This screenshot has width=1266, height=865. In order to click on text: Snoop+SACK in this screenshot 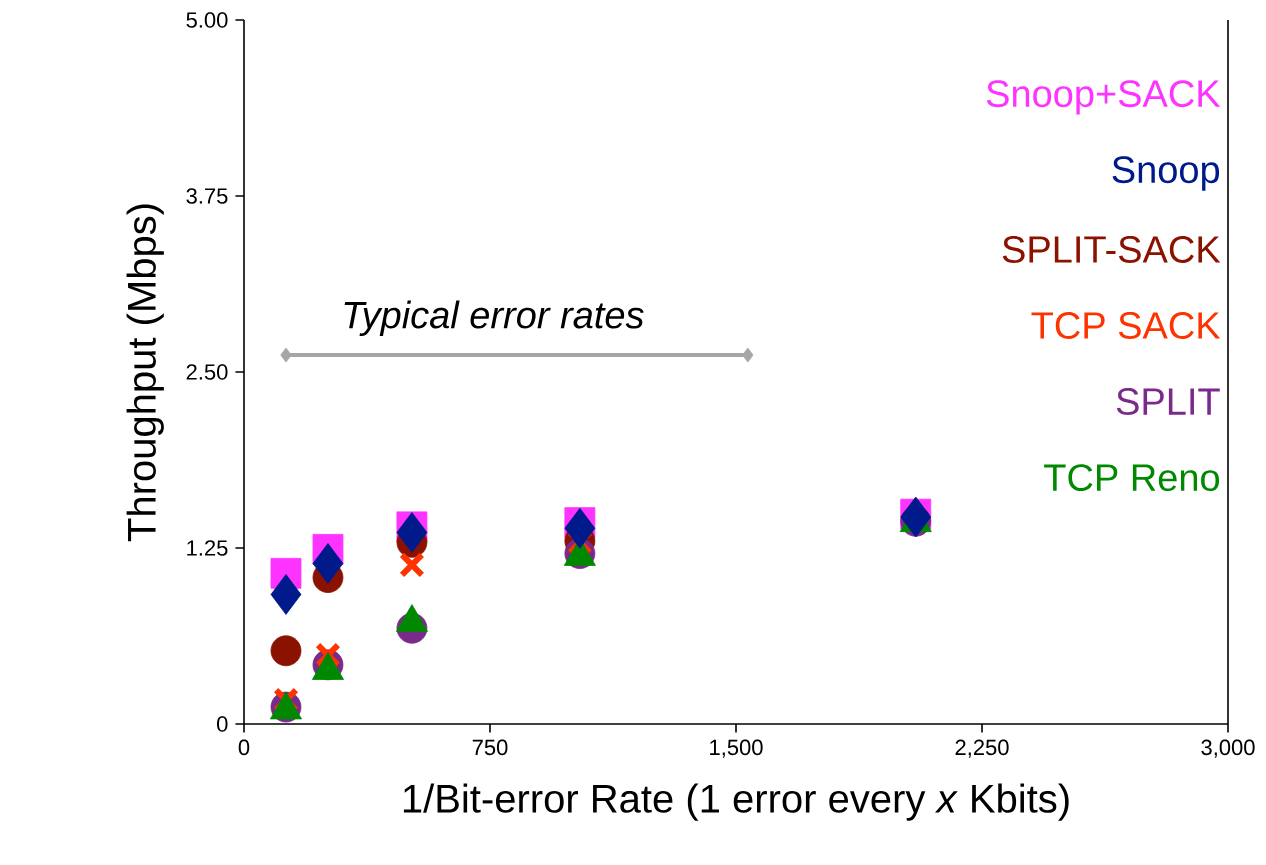, I will do `click(1103, 97)`.